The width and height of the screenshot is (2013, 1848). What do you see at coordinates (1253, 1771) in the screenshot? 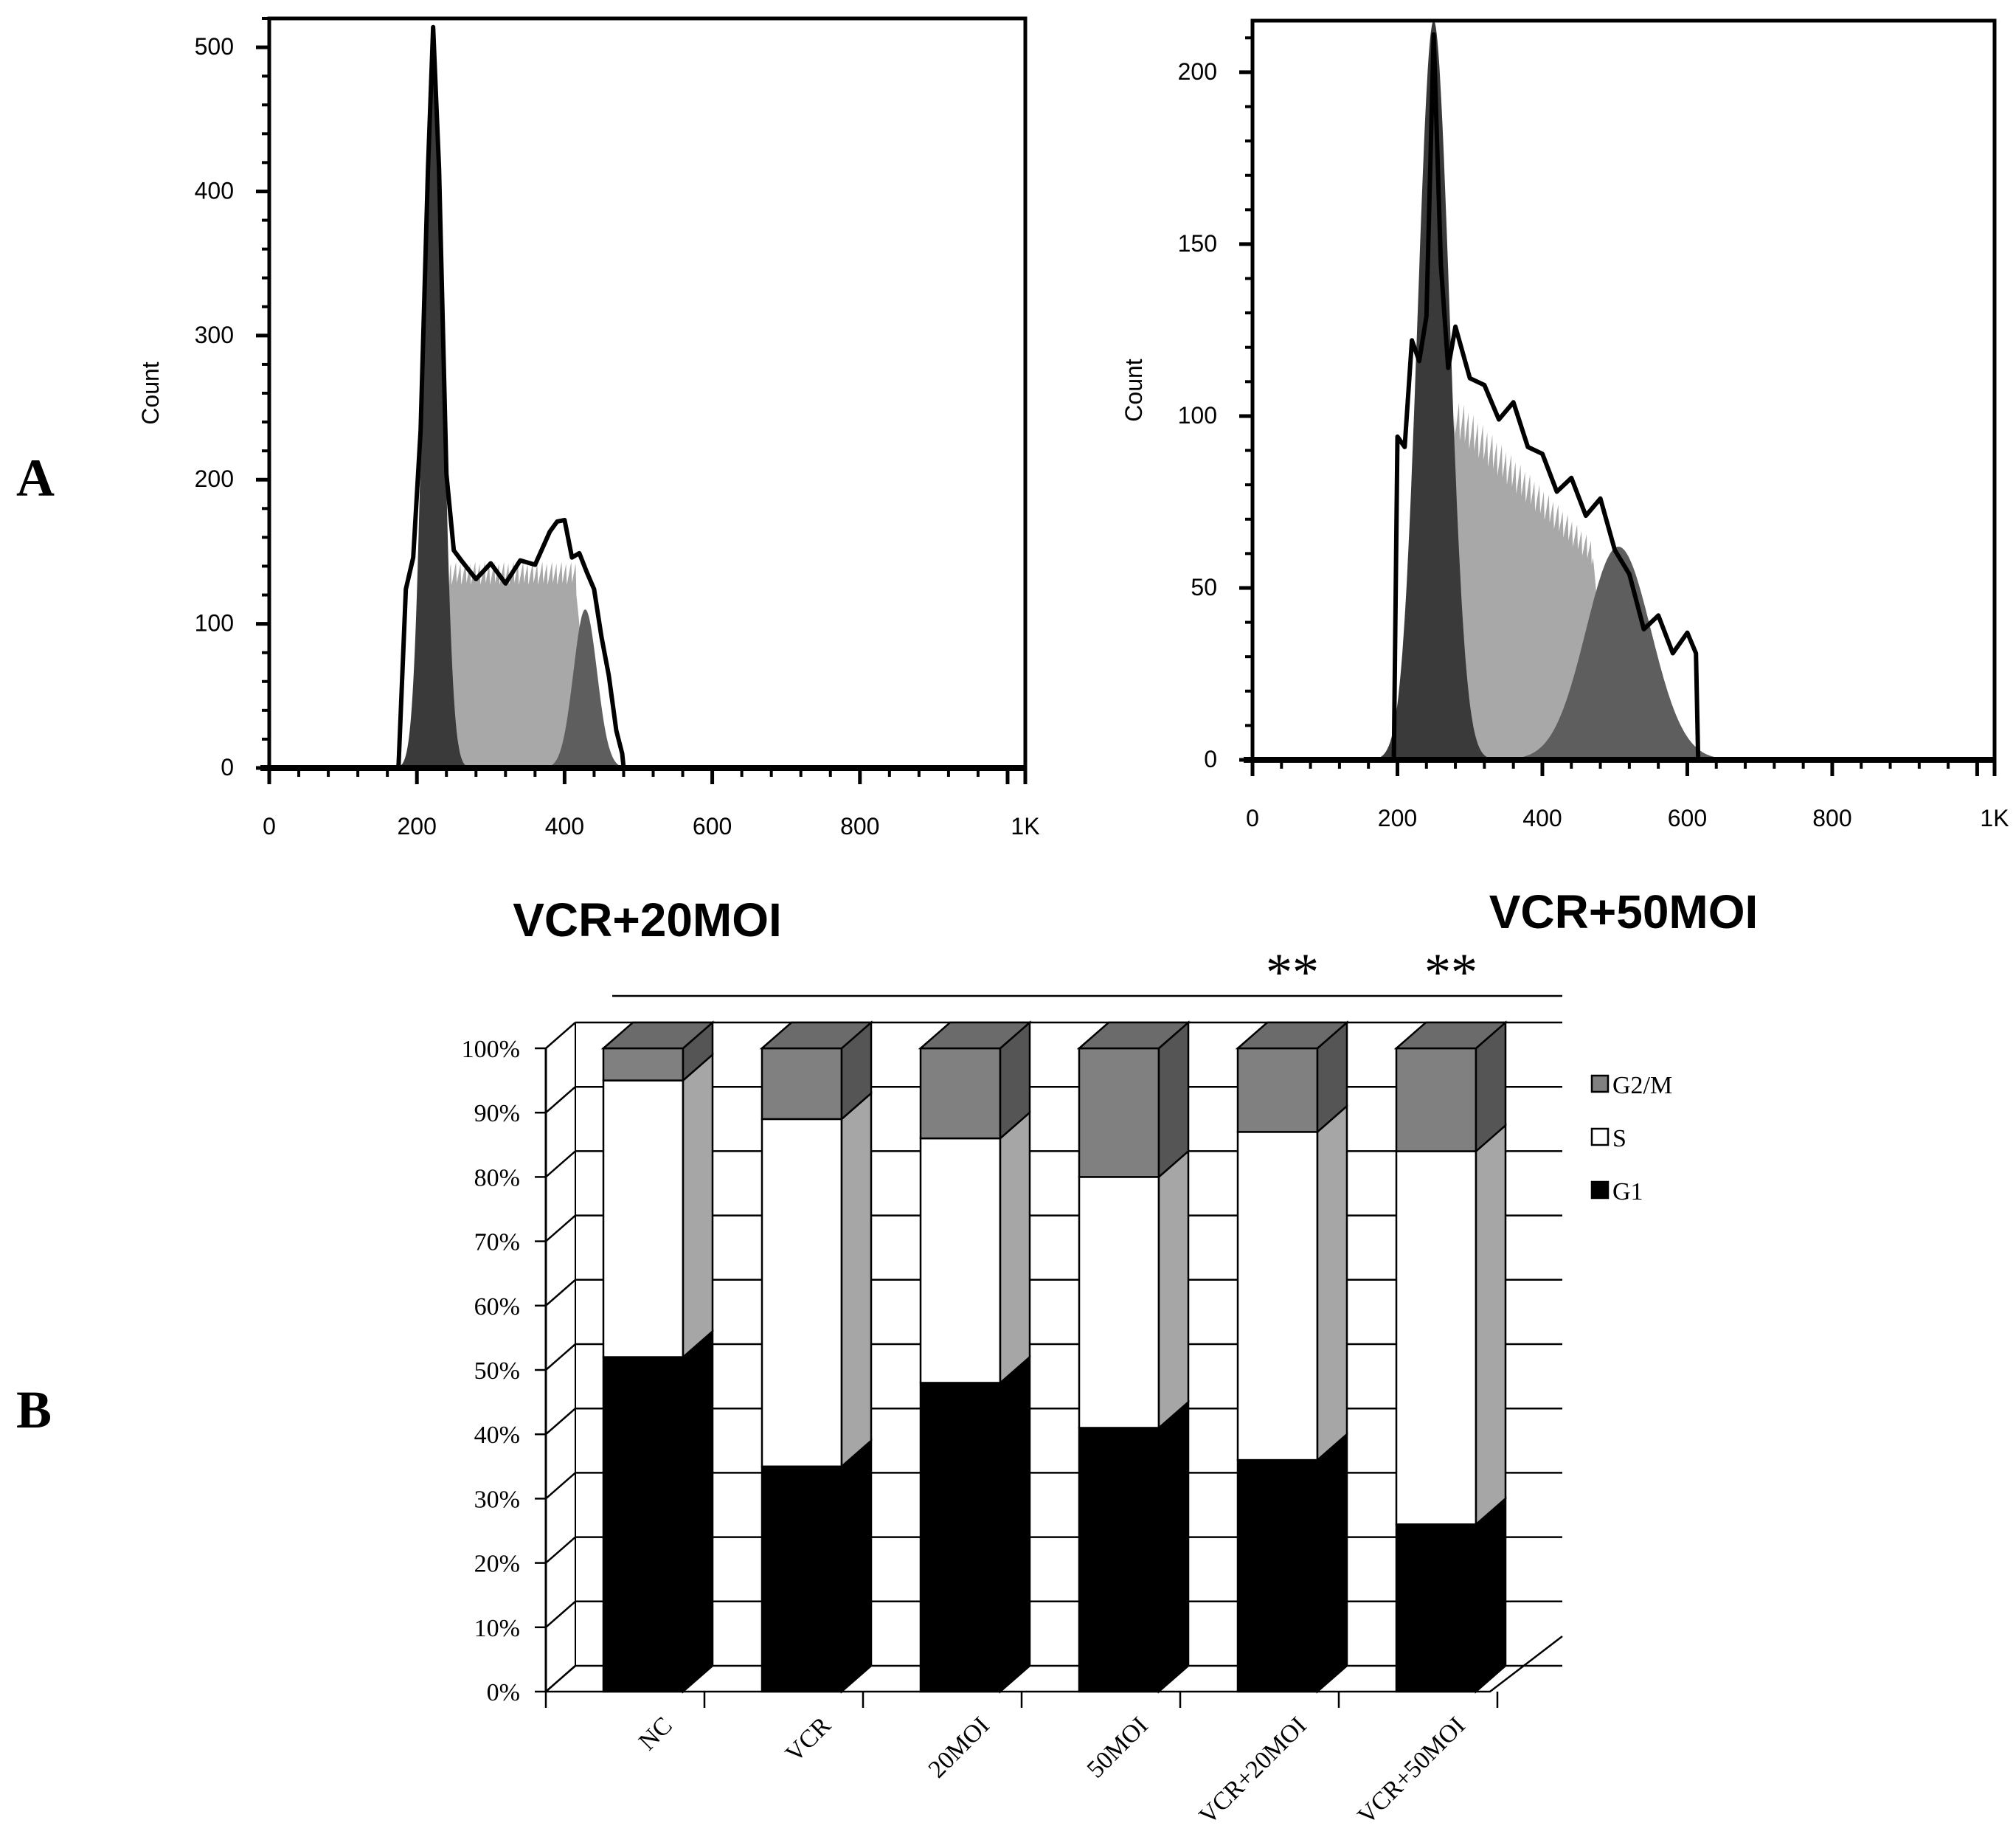
I see `x-tick-label: VCR+20MOI` at bounding box center [1253, 1771].